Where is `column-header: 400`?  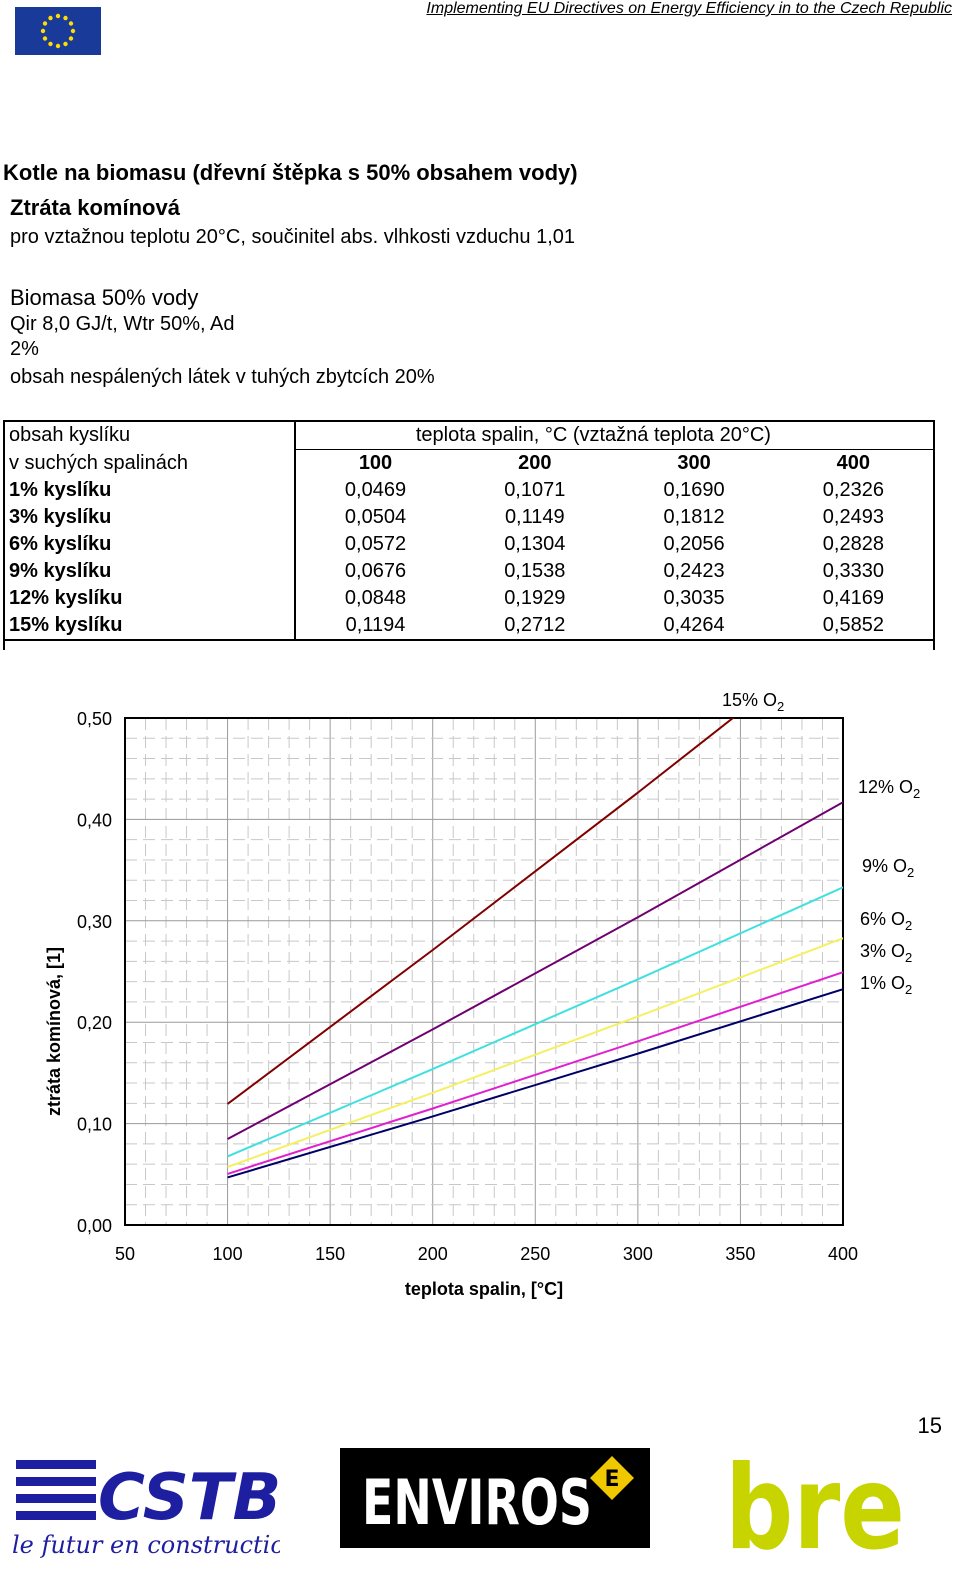
column-header: 400 is located at coordinates (853, 463).